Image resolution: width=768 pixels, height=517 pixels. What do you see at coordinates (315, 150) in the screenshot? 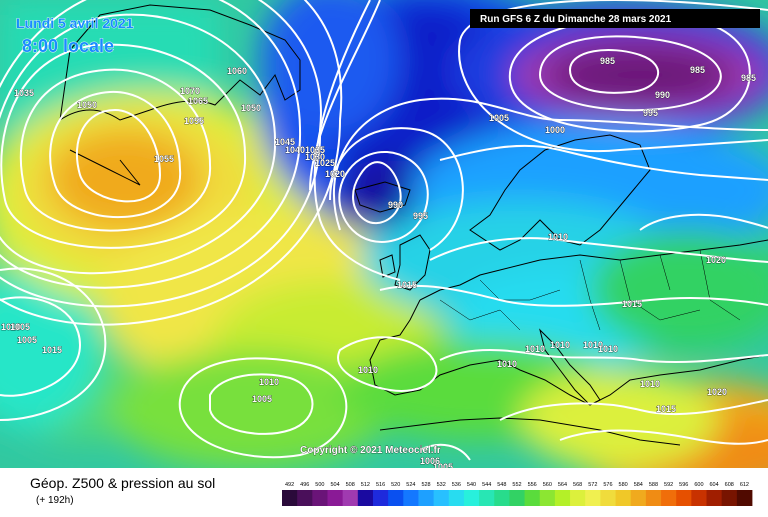
I see `isobar-label: 1035` at bounding box center [315, 150].